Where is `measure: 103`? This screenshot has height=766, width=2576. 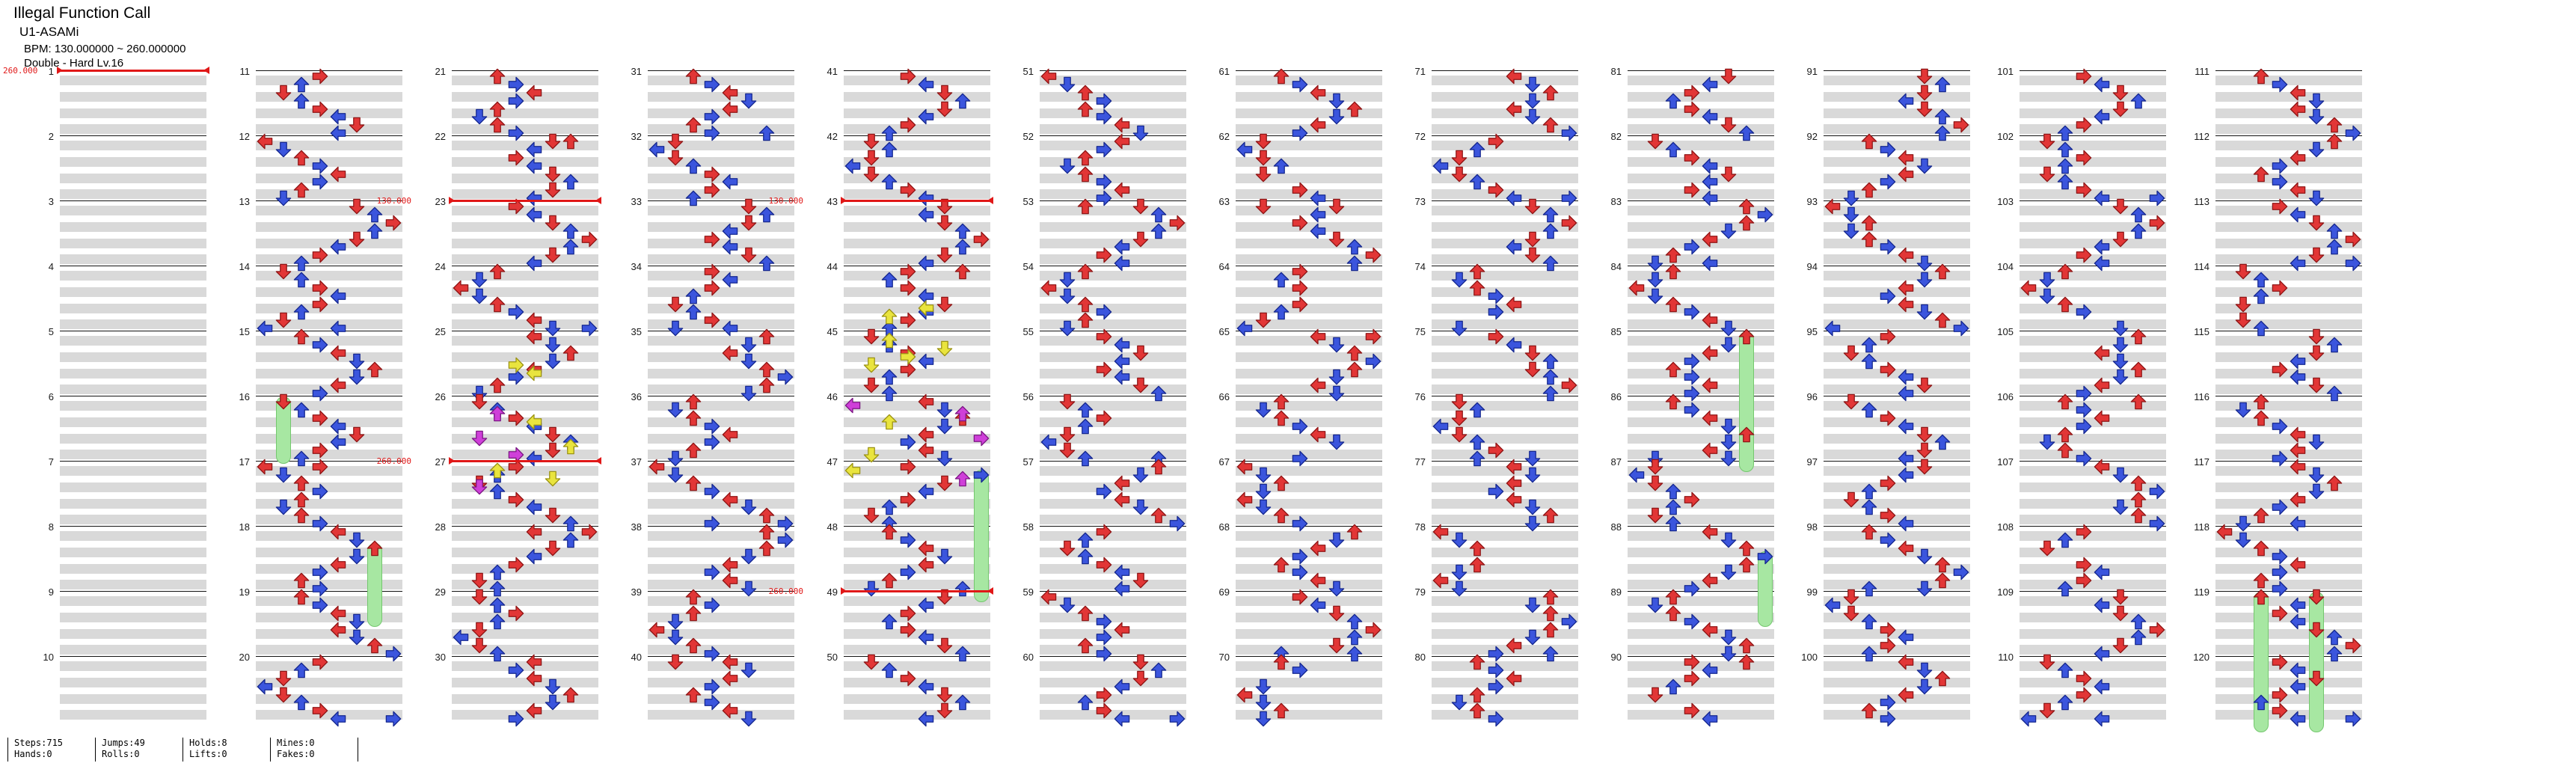
measure: 103 is located at coordinates (2081, 234).